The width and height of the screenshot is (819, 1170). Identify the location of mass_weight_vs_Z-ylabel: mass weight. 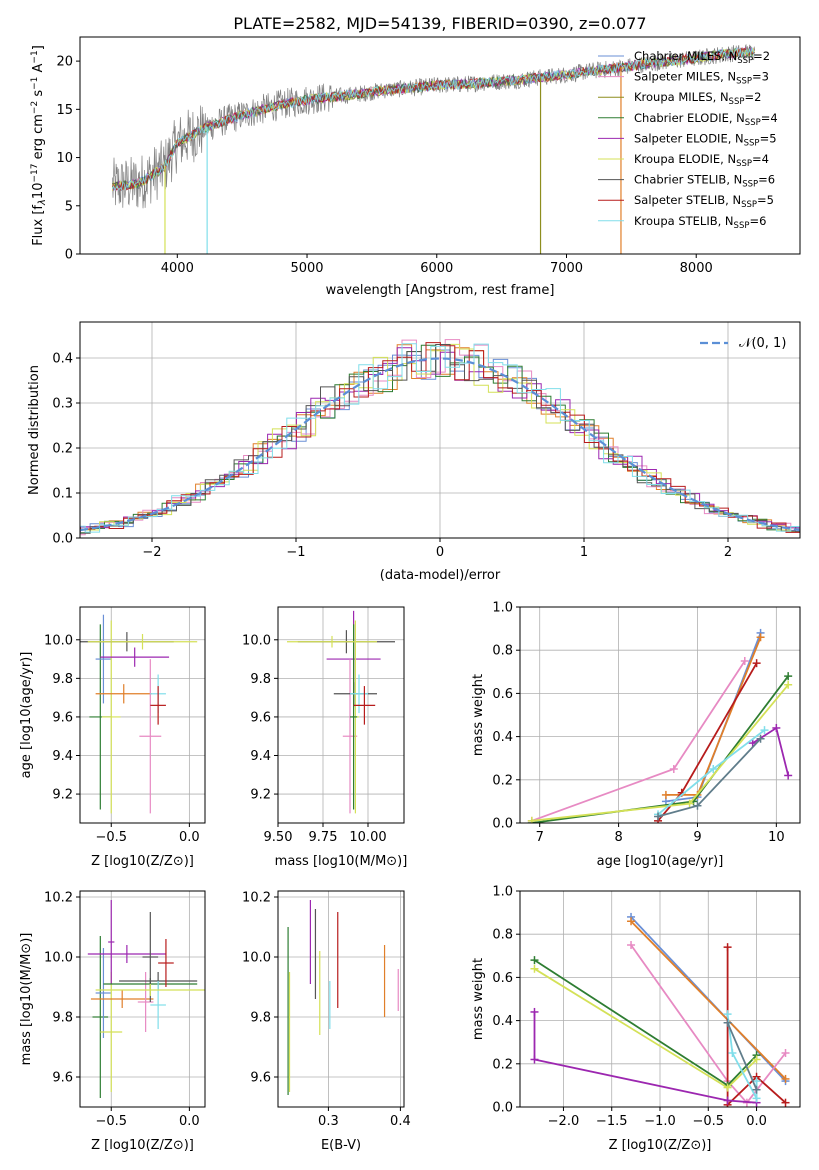
(478, 999).